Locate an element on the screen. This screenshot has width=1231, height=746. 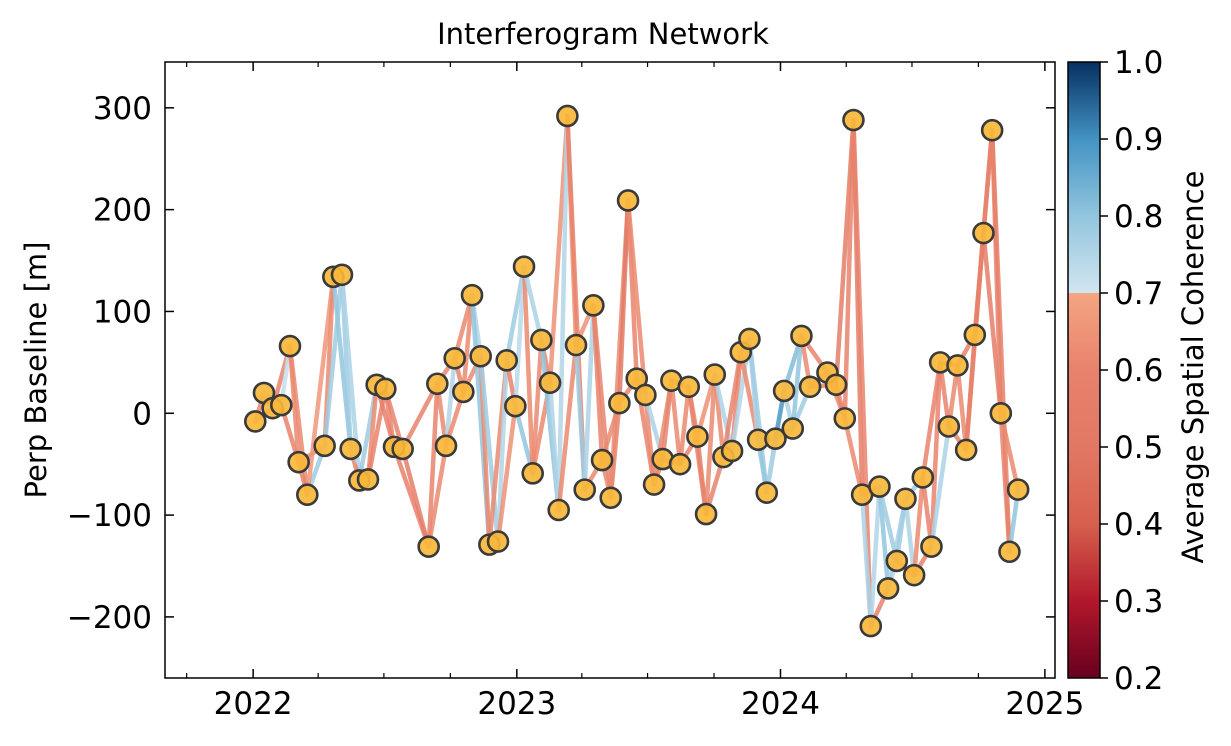
colorbar-ticks: 0.2 0.3 0.4 0.5 0.6 0.7 0.8 0.9 1.0 is located at coordinates (1131, 371).